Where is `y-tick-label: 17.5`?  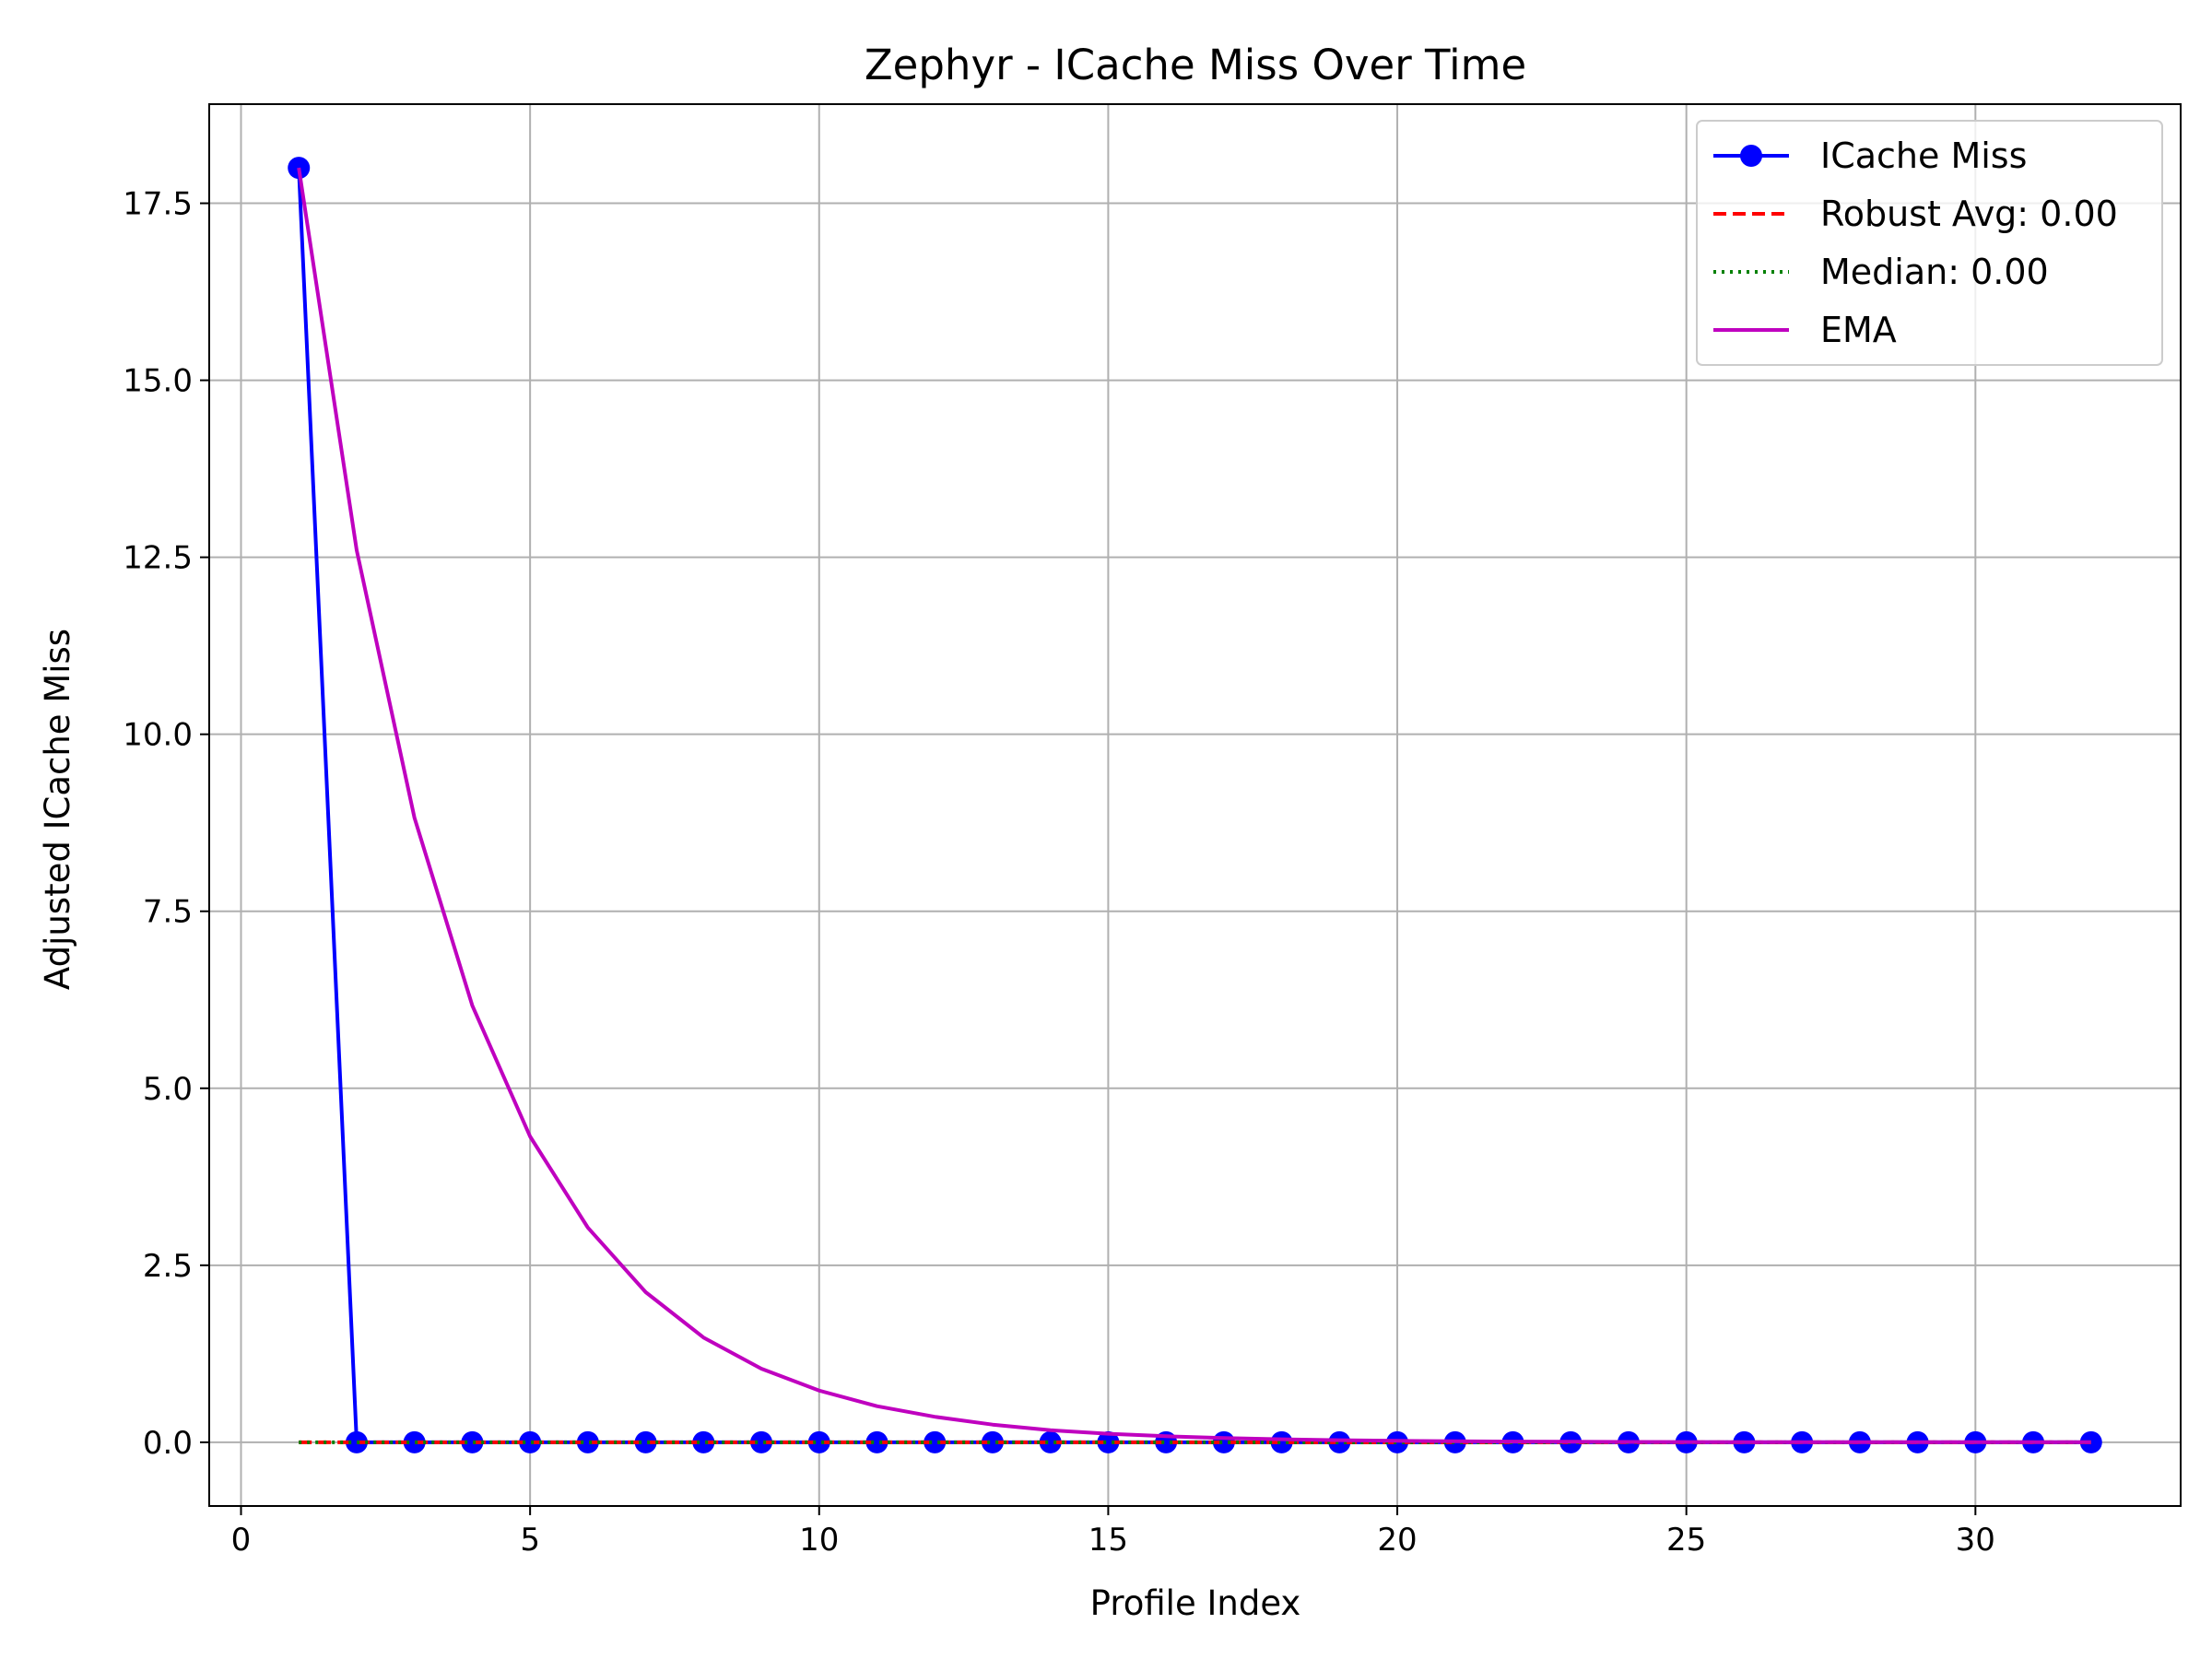
y-tick-label: 17.5 is located at coordinates (158, 204).